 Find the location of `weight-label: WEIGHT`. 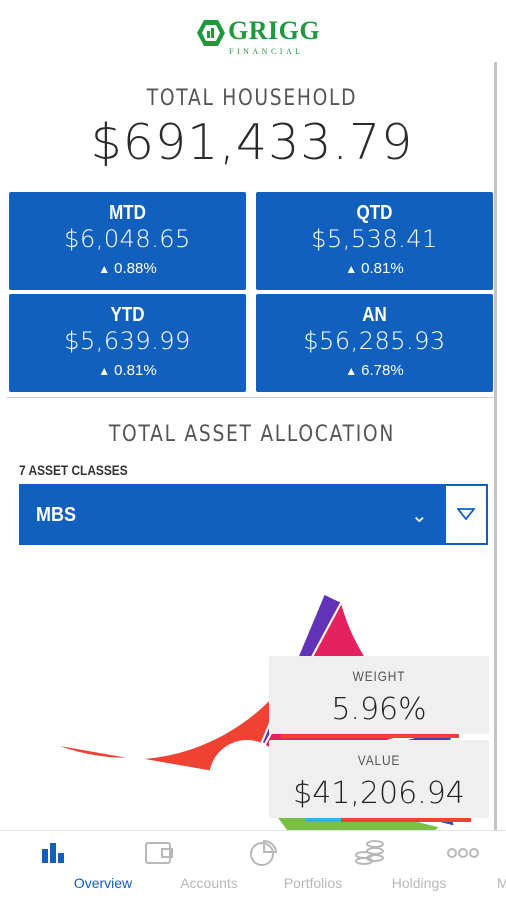

weight-label: WEIGHT is located at coordinates (379, 676).